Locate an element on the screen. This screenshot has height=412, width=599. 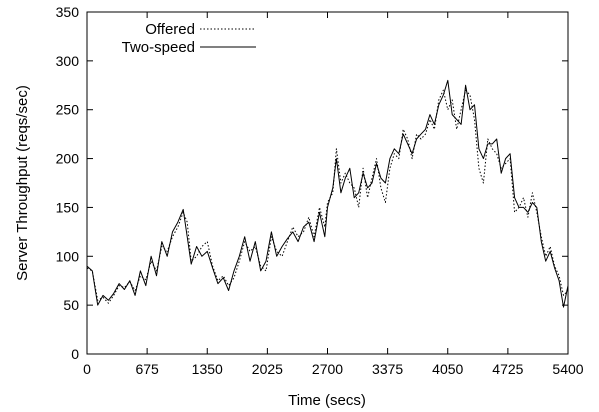
x-tick-label: 4050 is located at coordinates (447, 369).